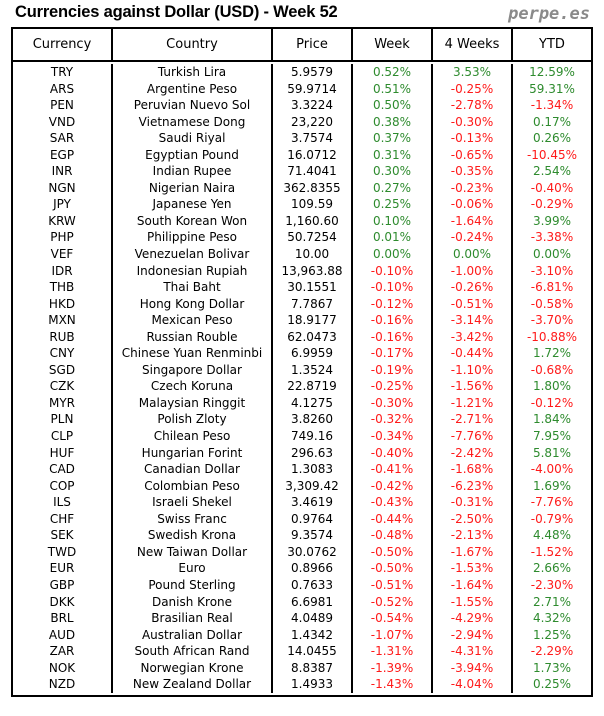 The image size is (604, 716). Describe the element at coordinates (473, 72) in the screenshot. I see `cell-4-weeks: 3.53%` at that location.